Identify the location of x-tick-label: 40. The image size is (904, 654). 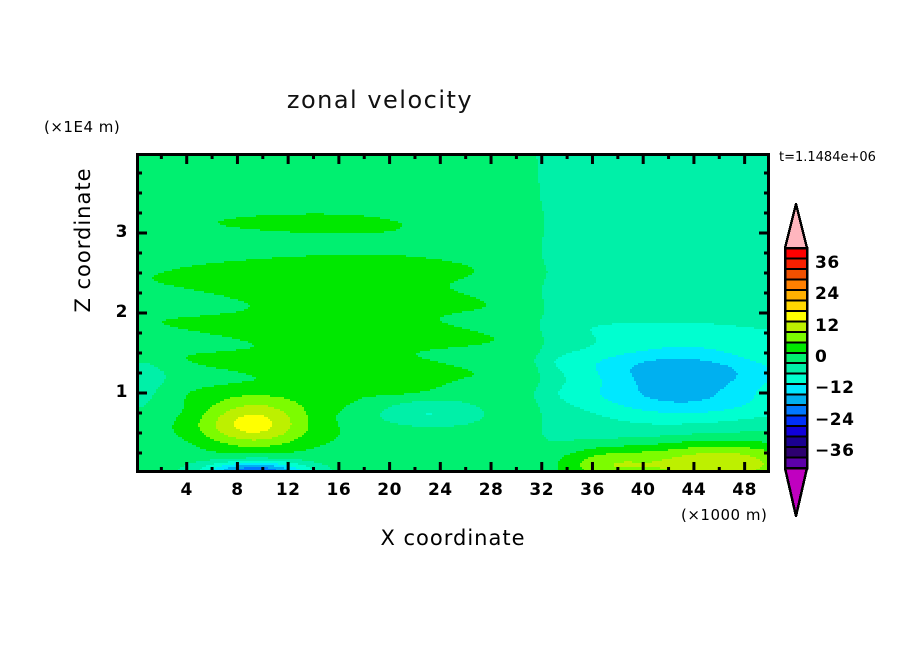
(643, 490).